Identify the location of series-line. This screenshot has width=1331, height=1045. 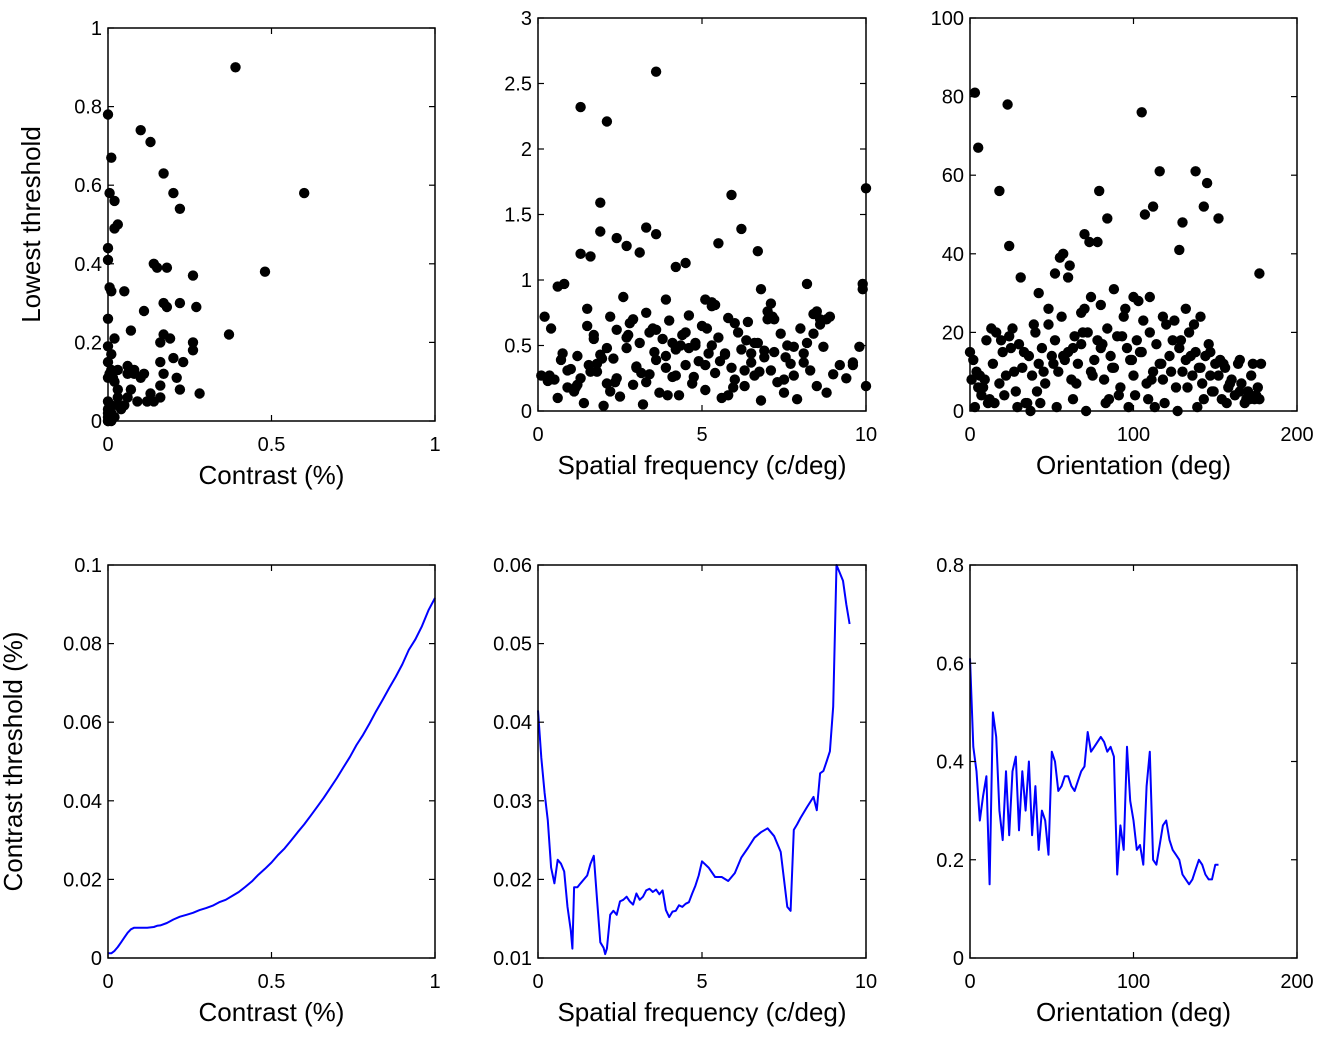
(694, 760).